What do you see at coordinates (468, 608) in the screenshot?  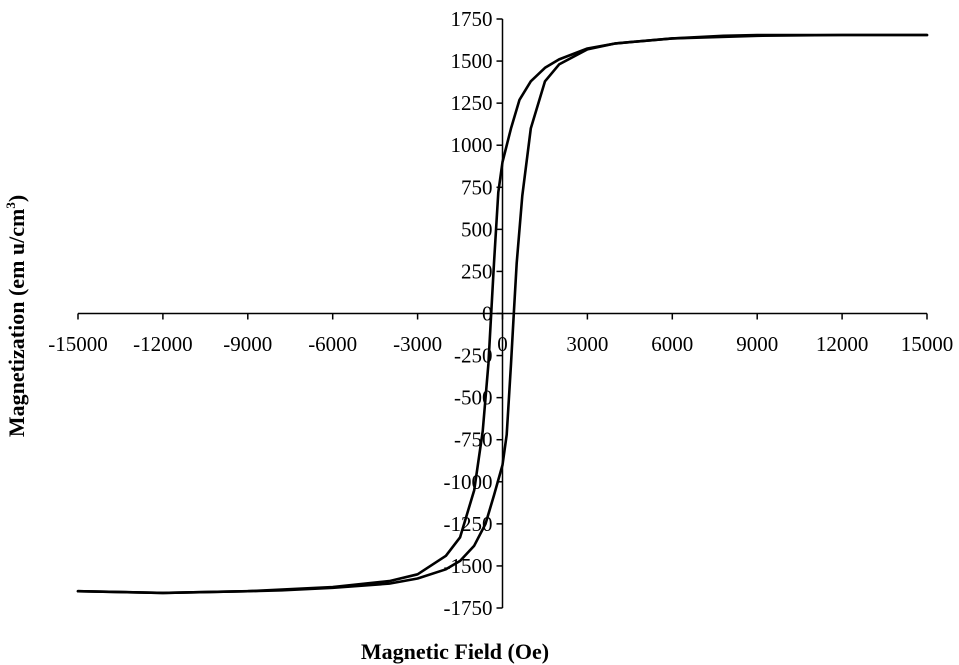 I see `y-tick-label: -1750` at bounding box center [468, 608].